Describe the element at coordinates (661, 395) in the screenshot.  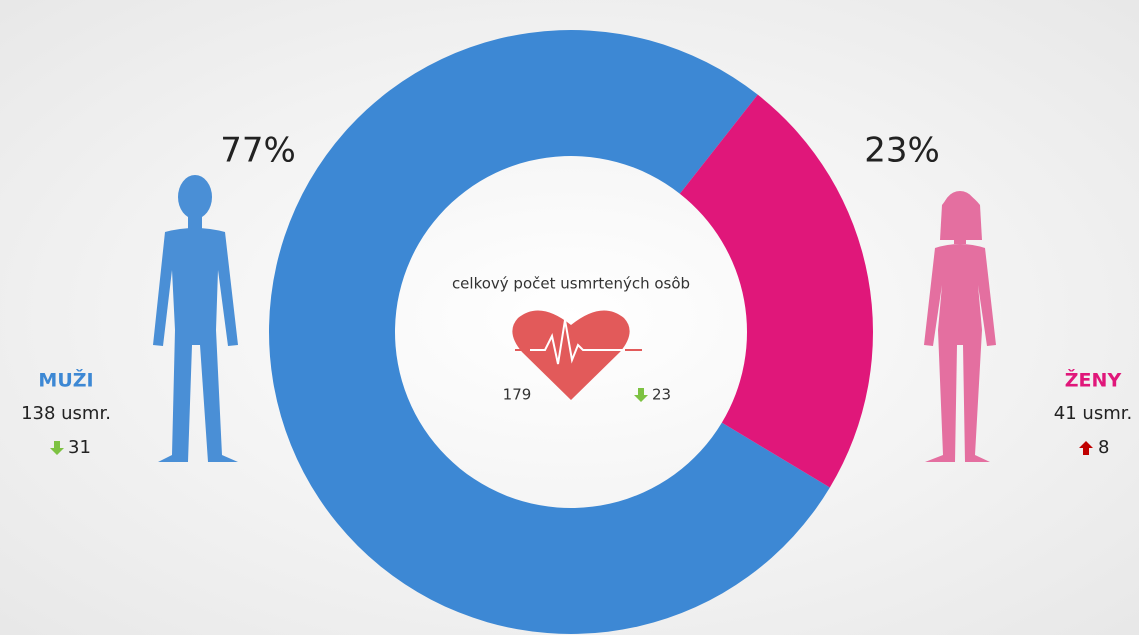
I see `total-change: 23` at that location.